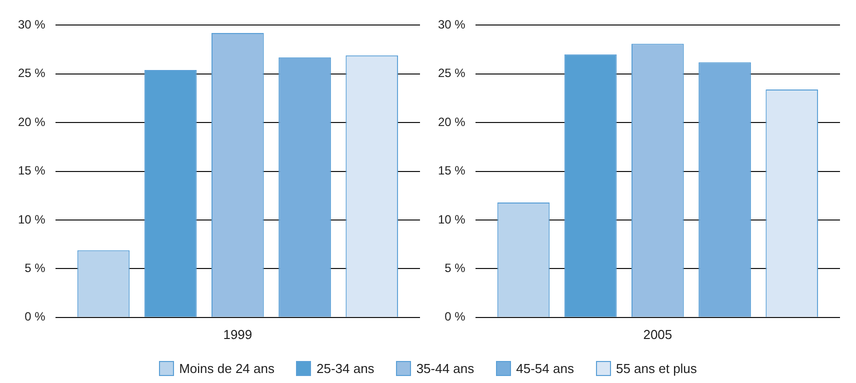 This screenshot has height=383, width=856. What do you see at coordinates (545, 368) in the screenshot?
I see `legend-label: 45-54 ans` at bounding box center [545, 368].